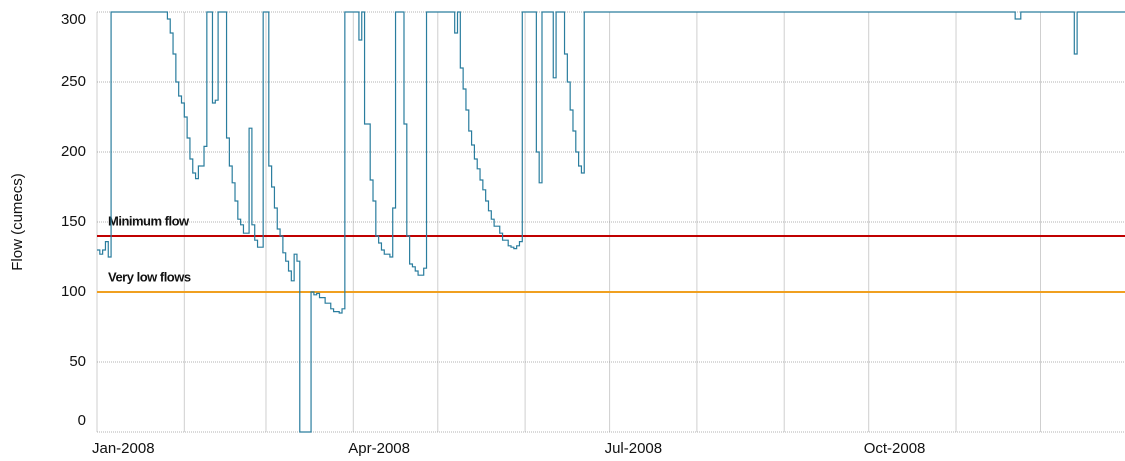  I want to click on y-tick-label: 300, so click(73, 19).